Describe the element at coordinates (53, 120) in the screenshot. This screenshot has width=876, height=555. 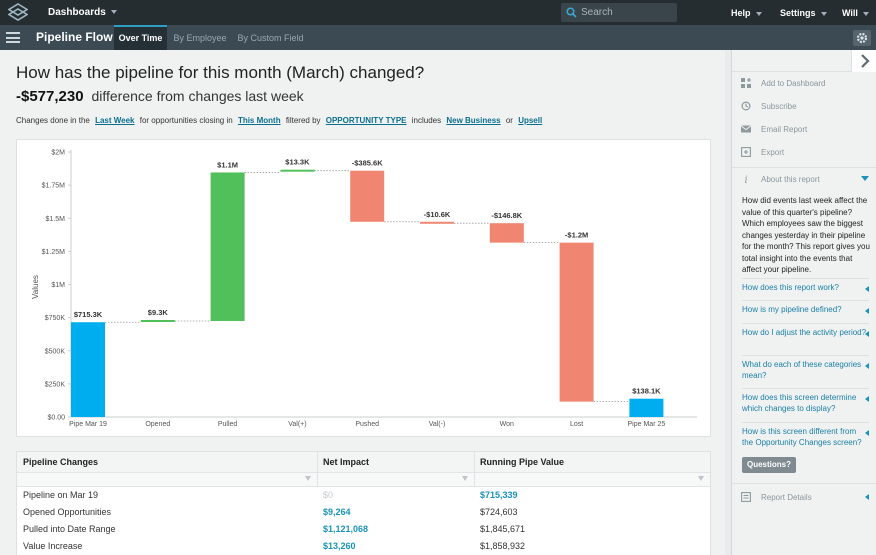
I see `filter-text: Changes done in the` at that location.